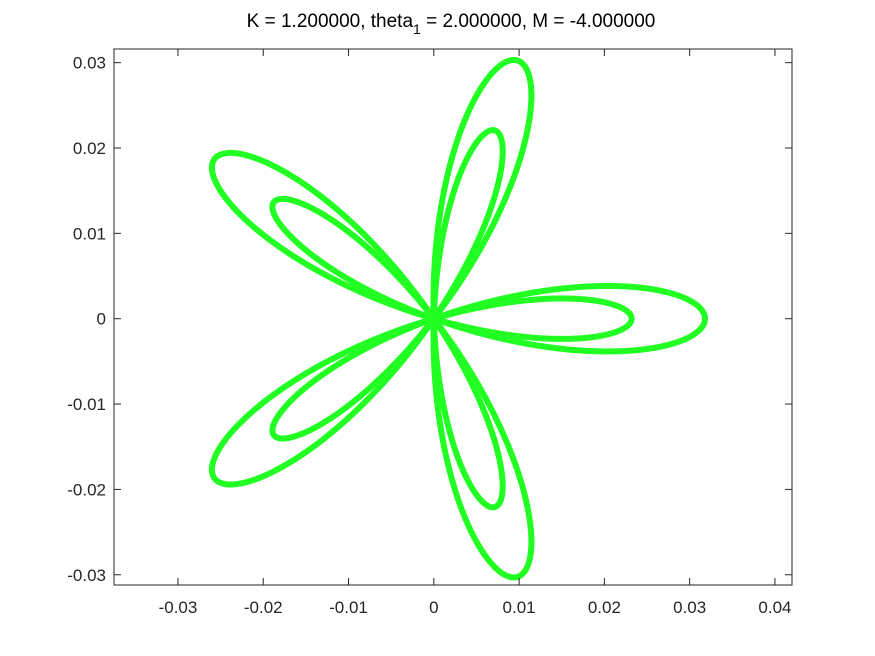 This screenshot has height=656, width=875. I want to click on y-tick-label: 0.02, so click(89, 148).